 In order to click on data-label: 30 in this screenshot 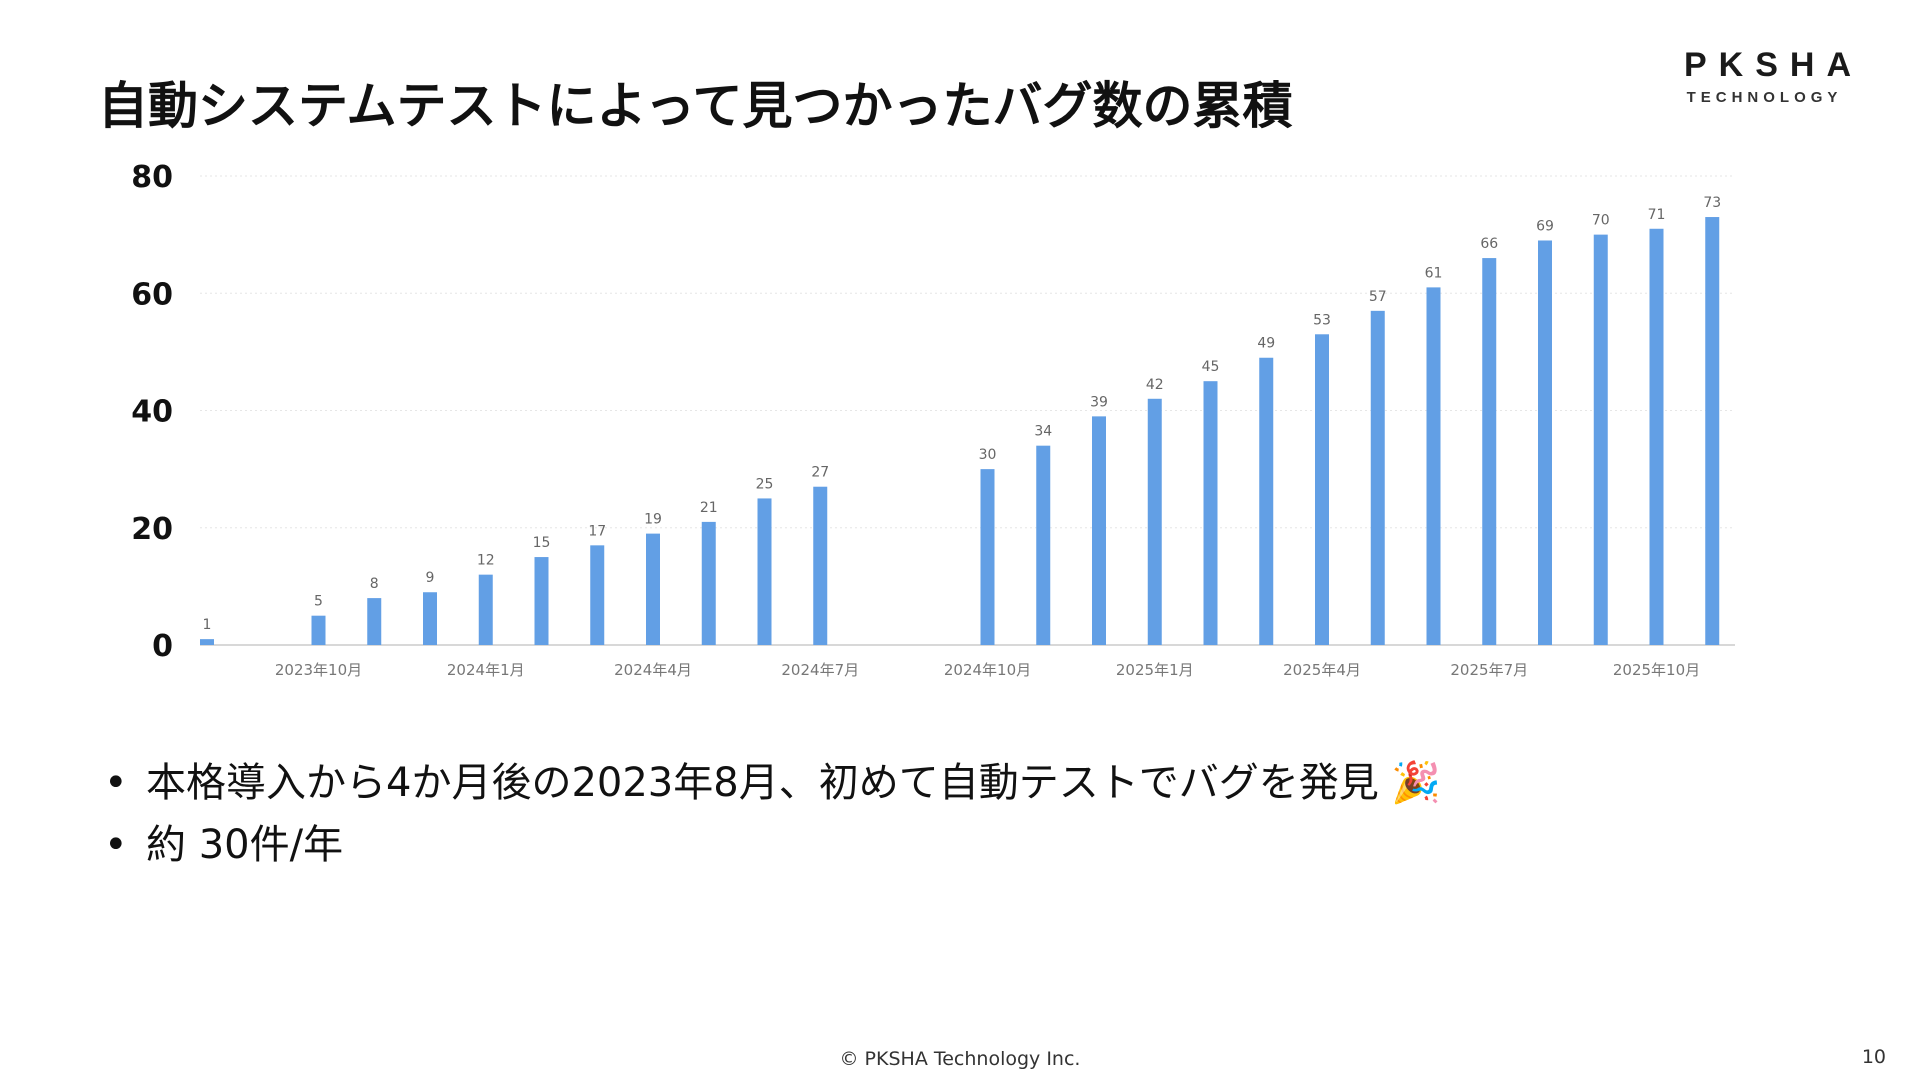, I will do `click(988, 455)`.